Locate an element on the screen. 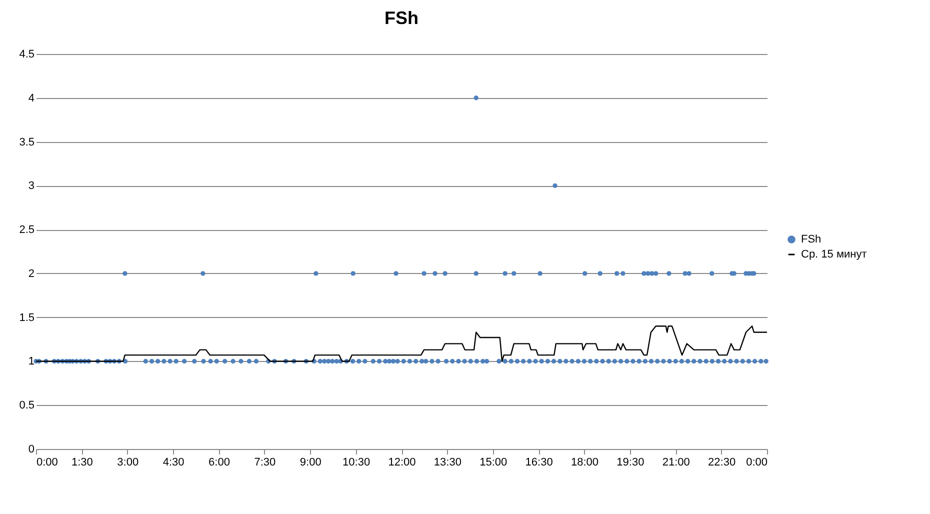 Image resolution: width=930 pixels, height=514 pixels. legend-label: Ср. 15 минут is located at coordinates (834, 254).